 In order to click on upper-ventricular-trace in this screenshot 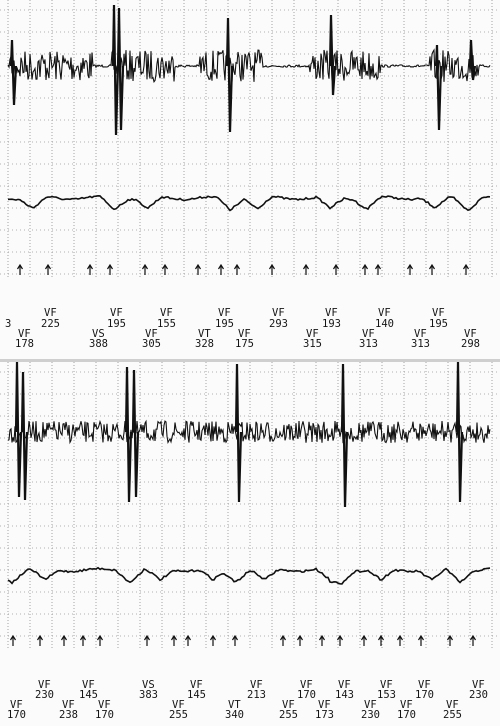, I will do `click(249, 66)`.